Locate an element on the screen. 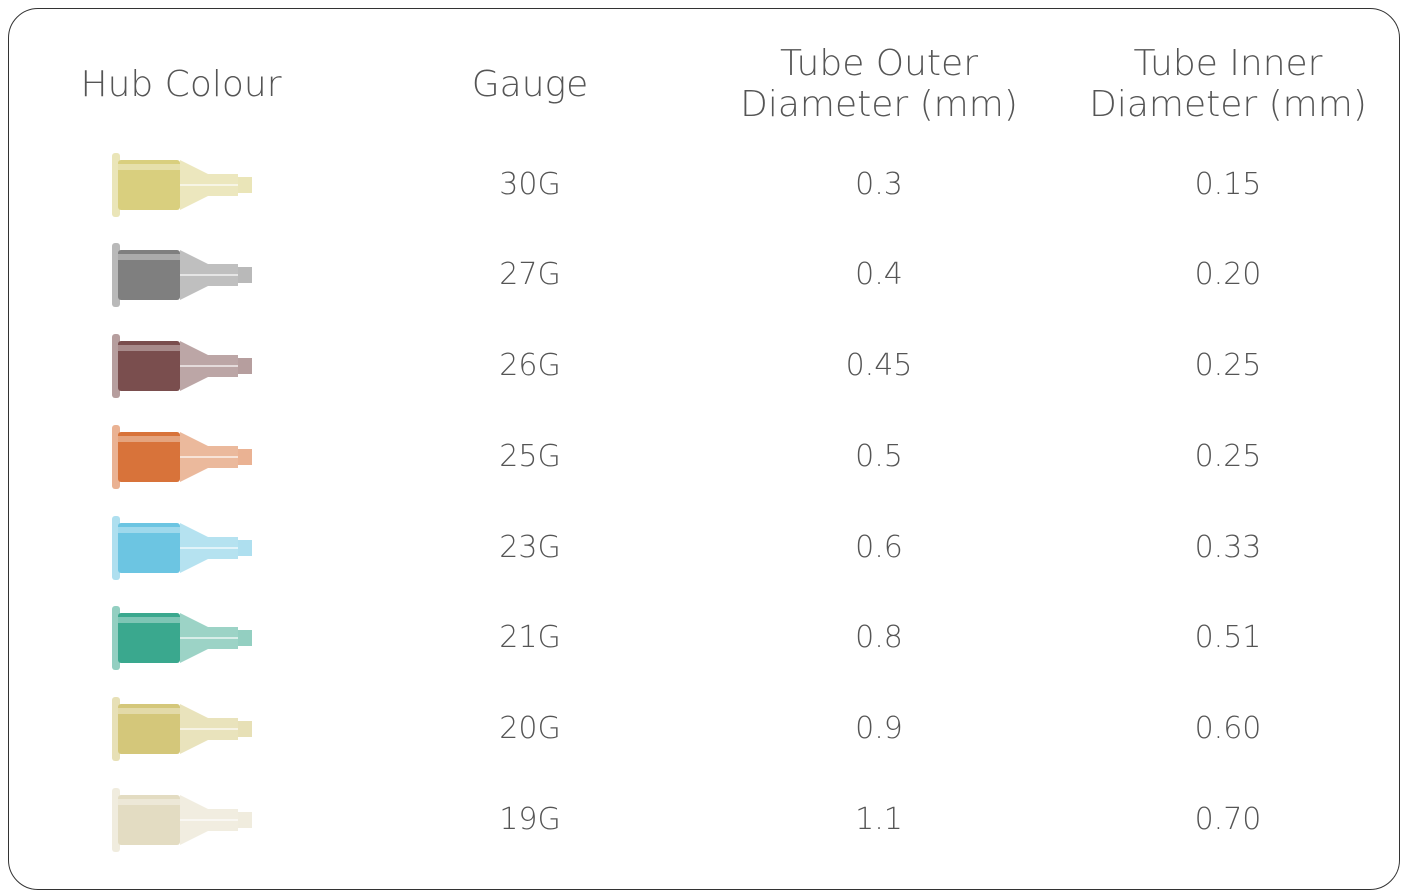 The image size is (1409, 895). cell-outer: 0.5 is located at coordinates (879, 456).